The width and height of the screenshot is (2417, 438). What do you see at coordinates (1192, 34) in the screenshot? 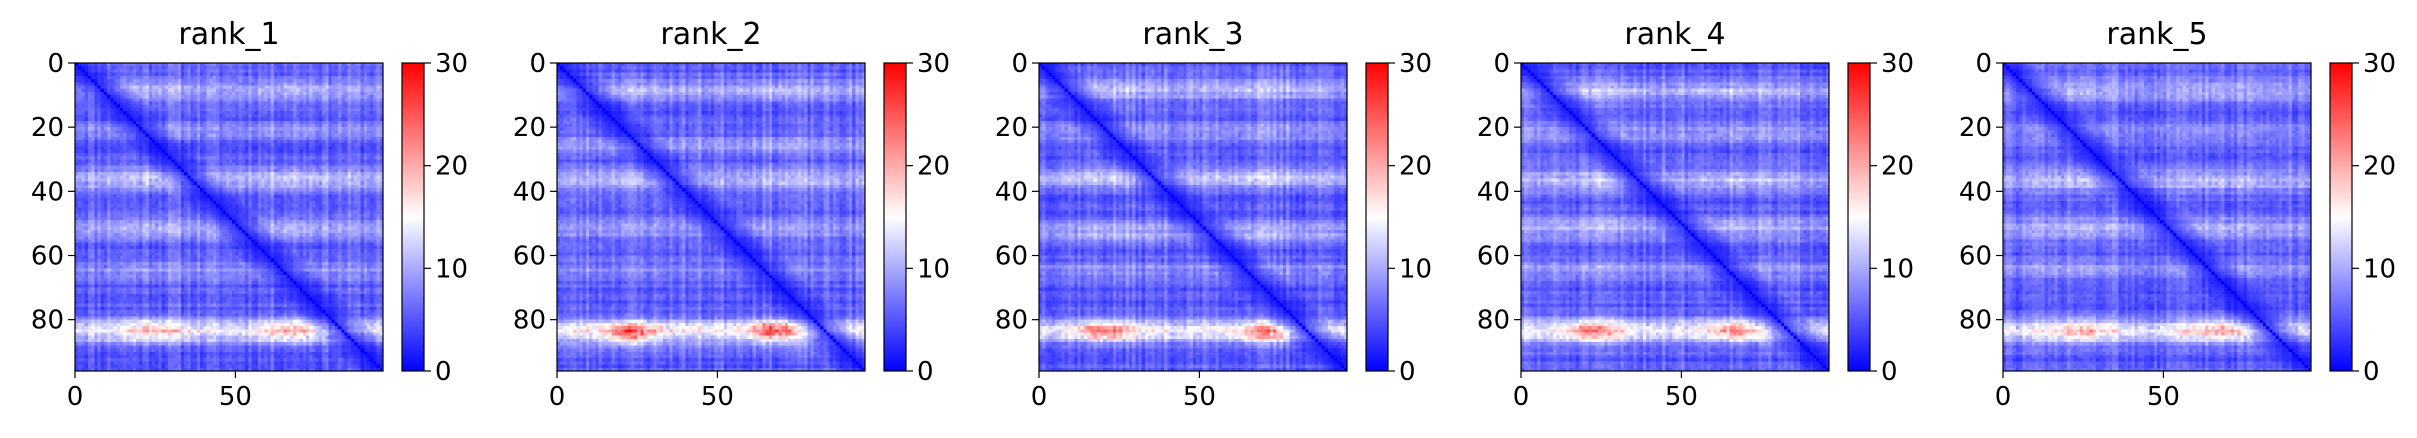
I see `panel-title: rank_3` at bounding box center [1192, 34].